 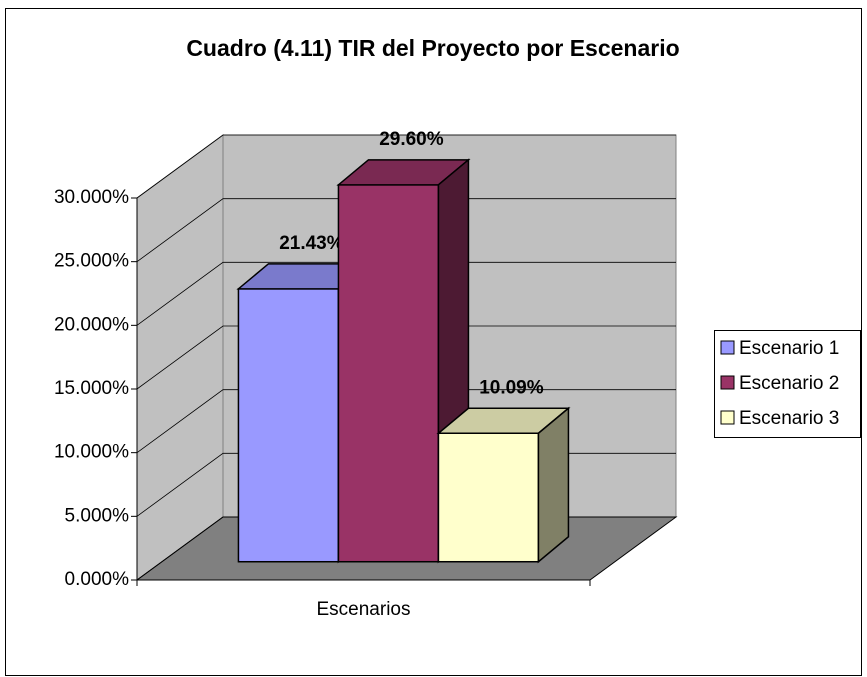 What do you see at coordinates (91, 388) in the screenshot?
I see `y-tick-label: 15.000%` at bounding box center [91, 388].